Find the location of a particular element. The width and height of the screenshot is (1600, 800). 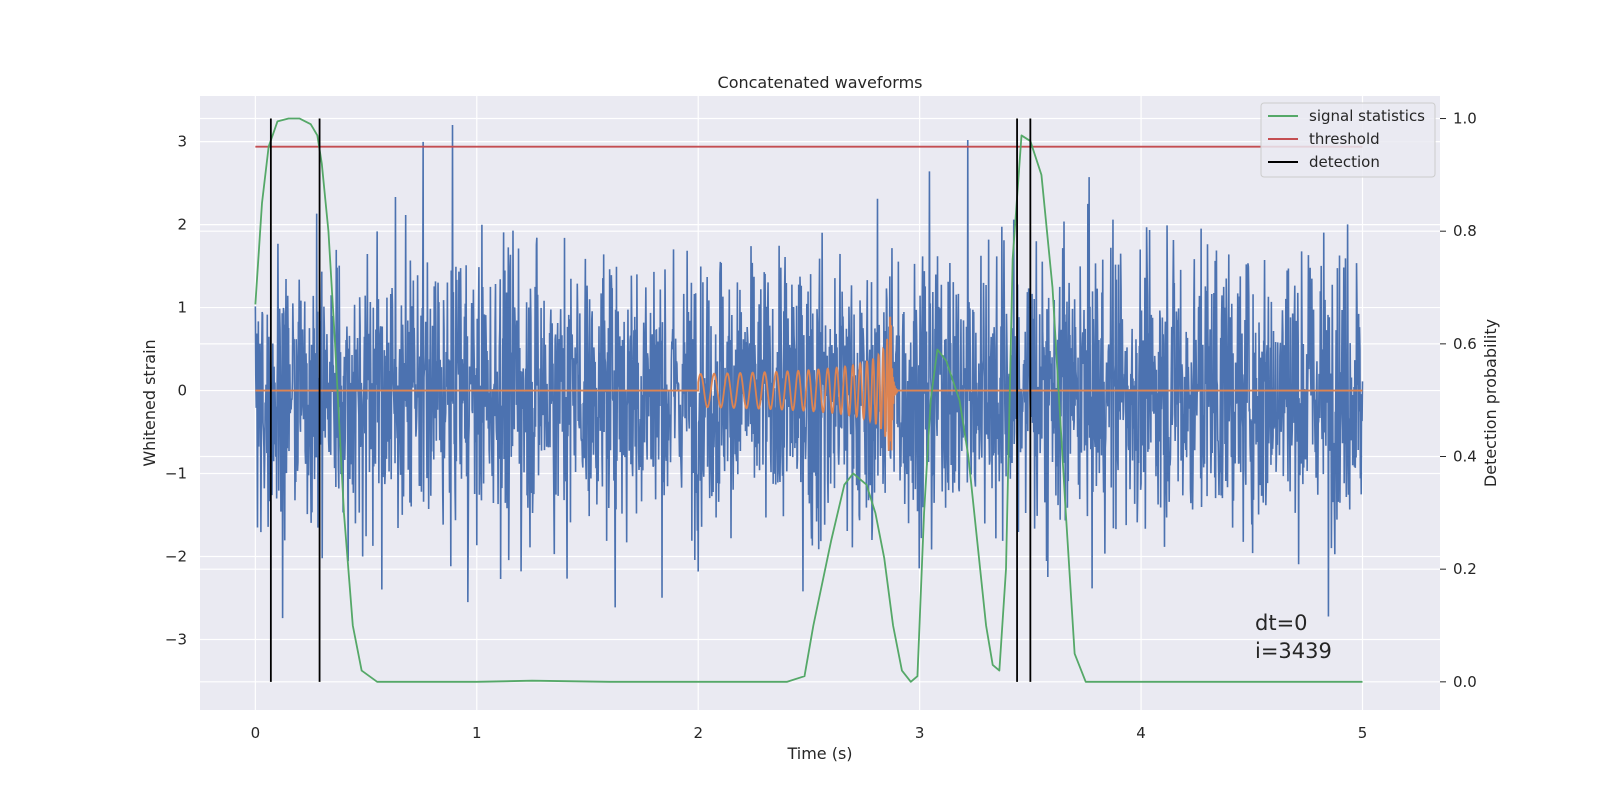

legend-label-threshold: threshold is located at coordinates (1344, 139).